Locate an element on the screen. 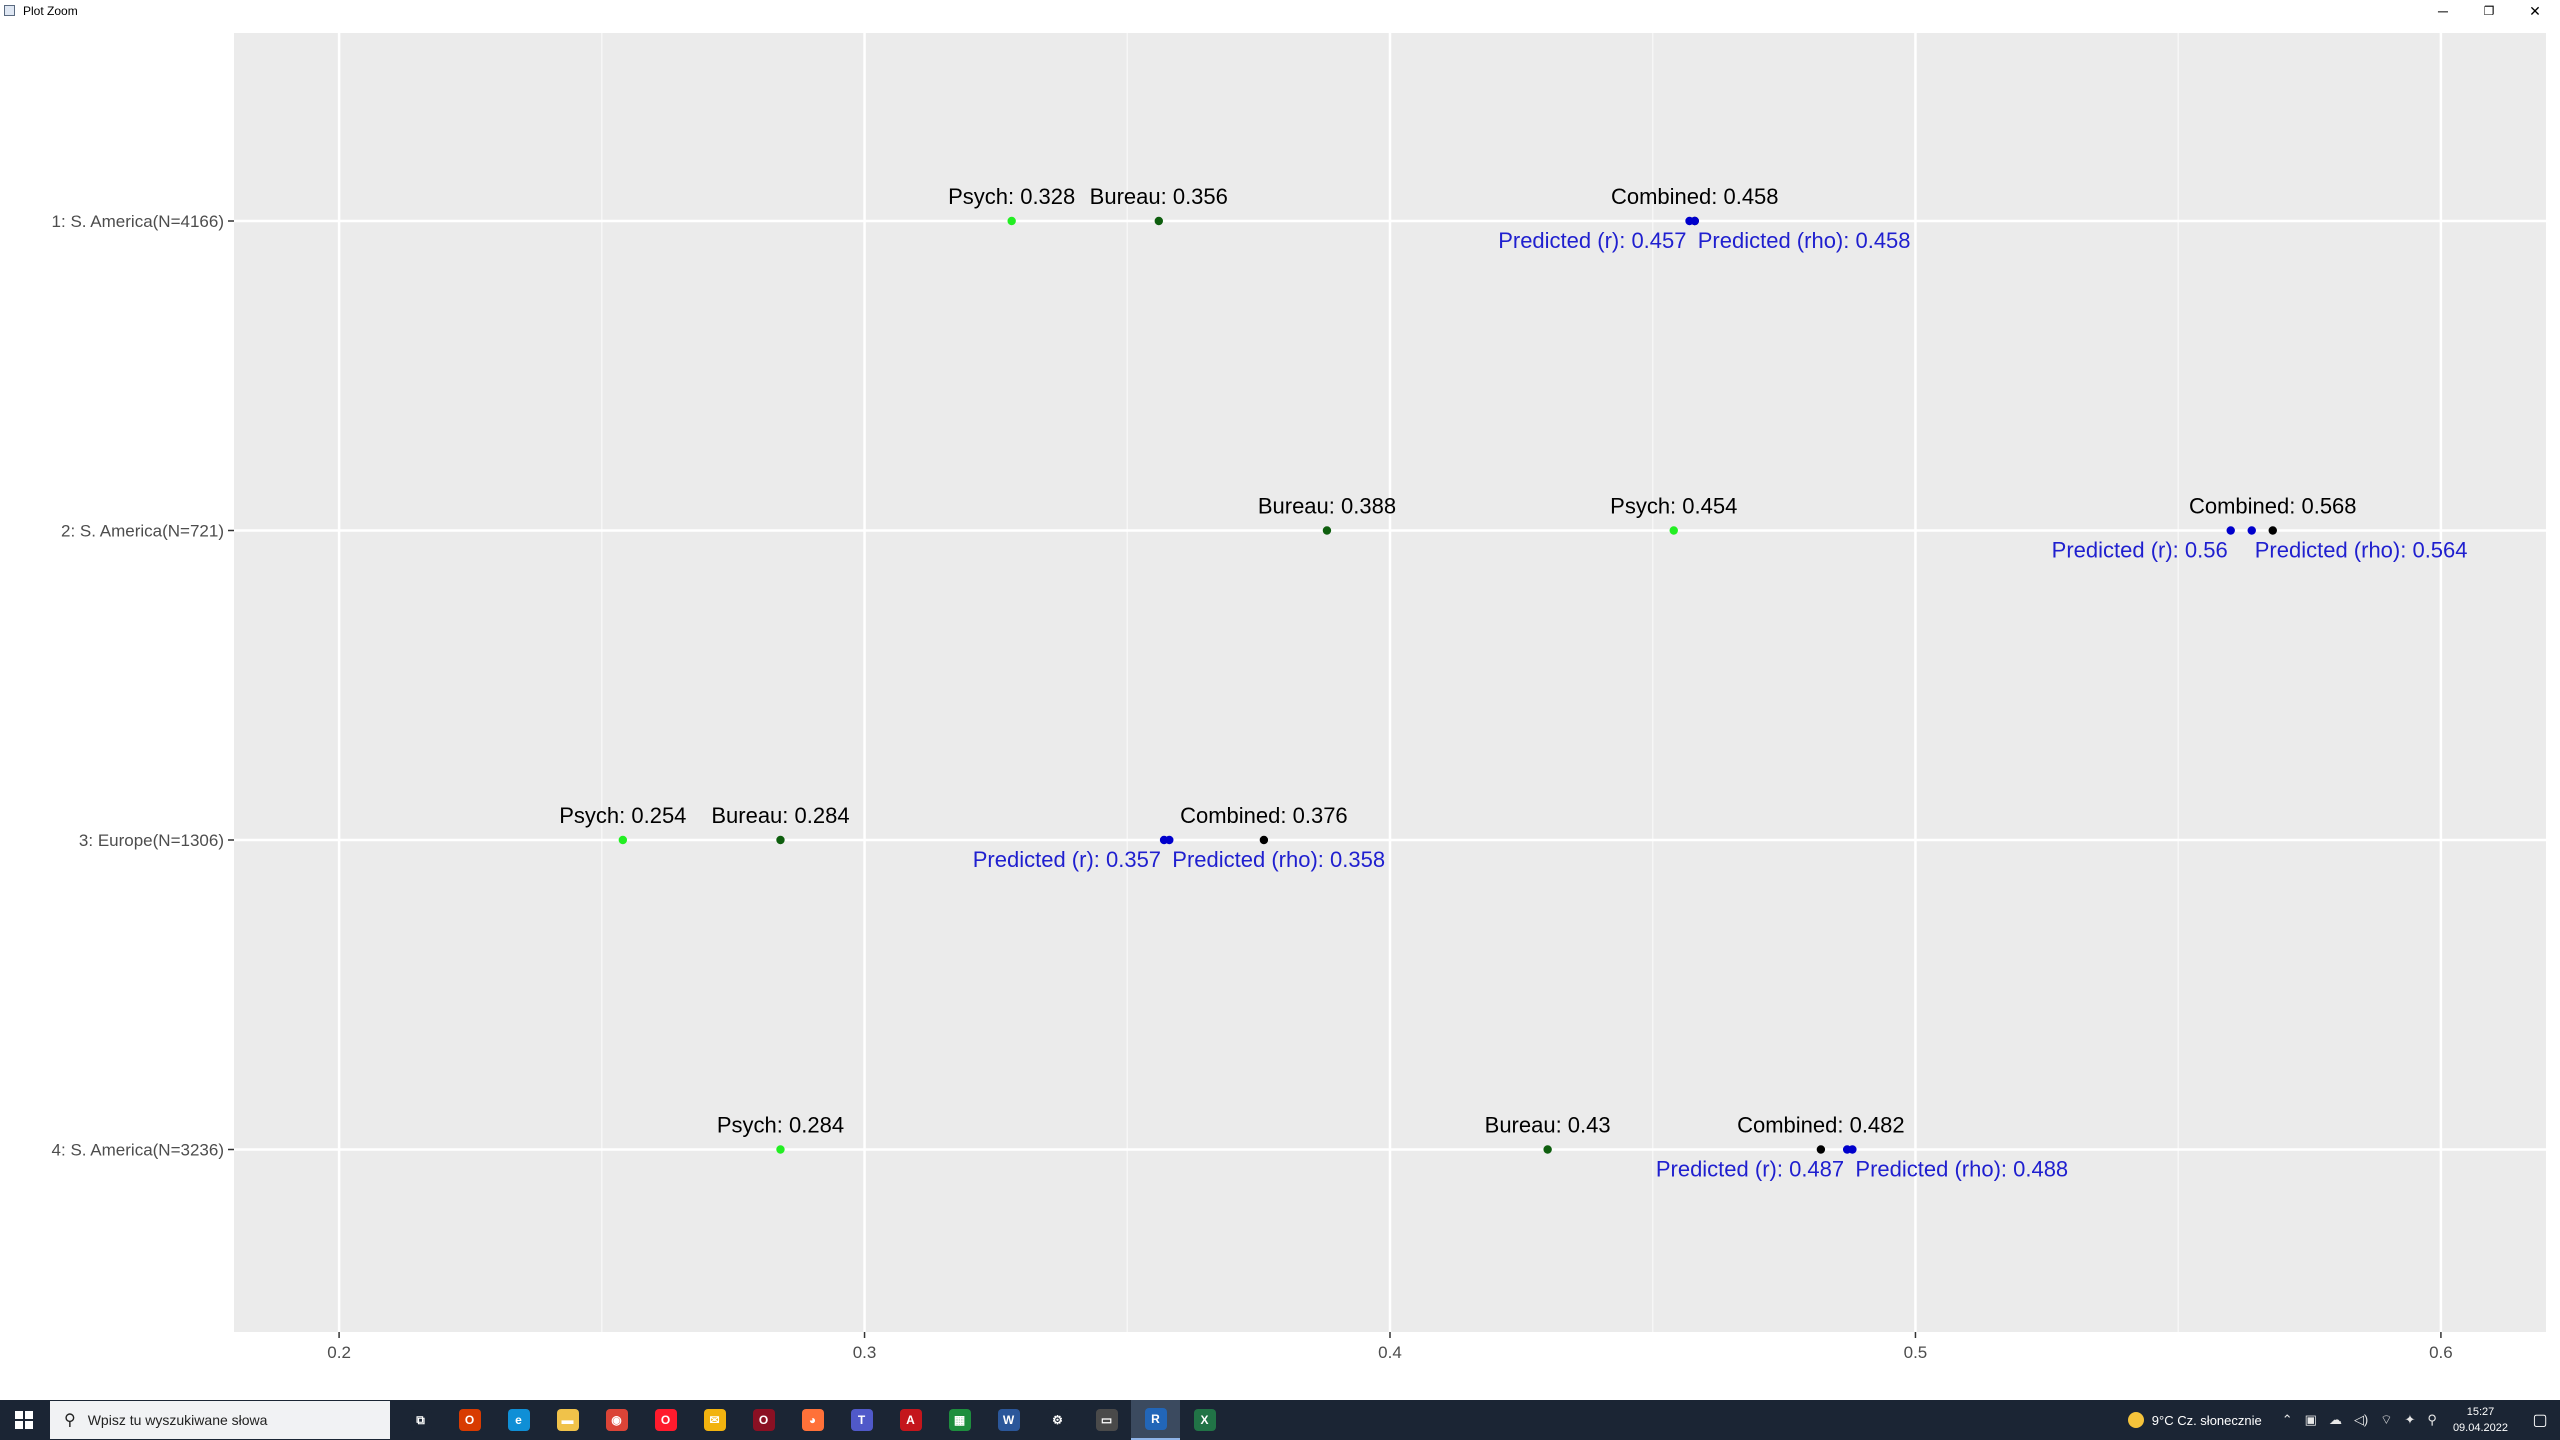 This screenshot has height=1440, width=2560. opera-icon: O is located at coordinates (665, 1420).